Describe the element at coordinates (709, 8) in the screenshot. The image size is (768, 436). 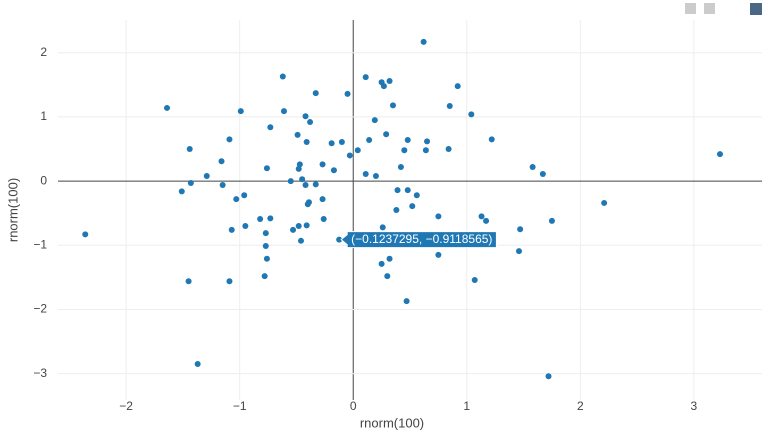
I see `zoom-out-button` at that location.